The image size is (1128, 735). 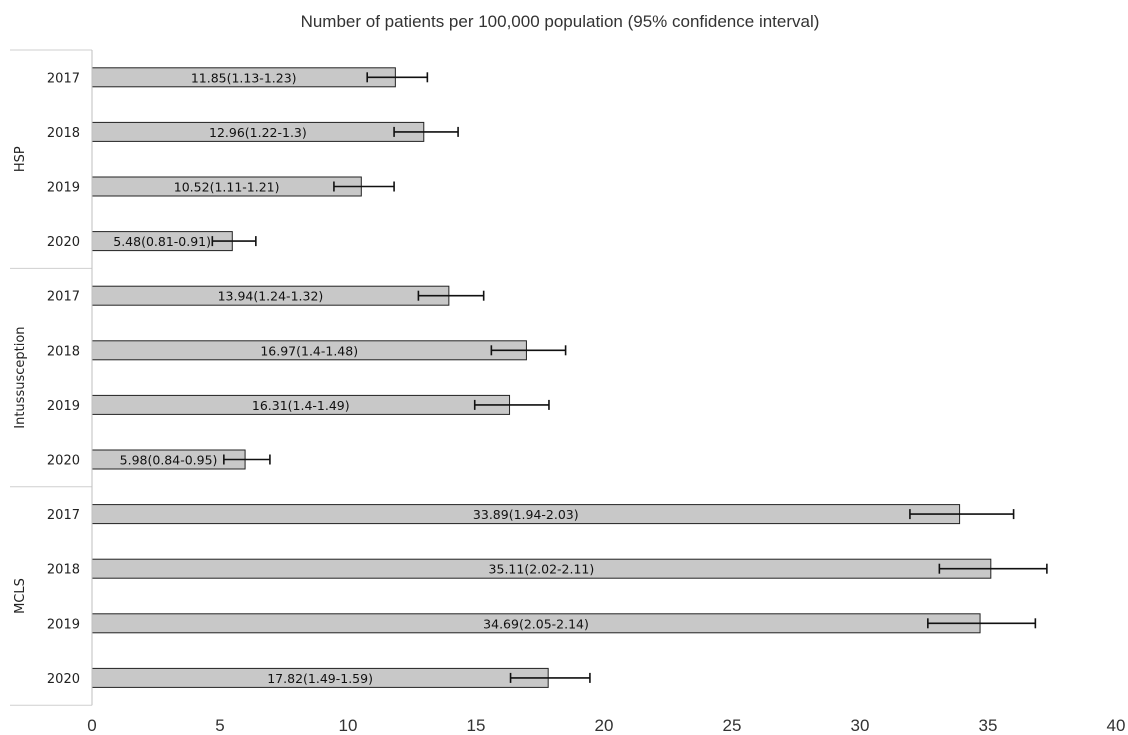 I want to click on group-label-hsp: HSP, so click(x=20, y=159).